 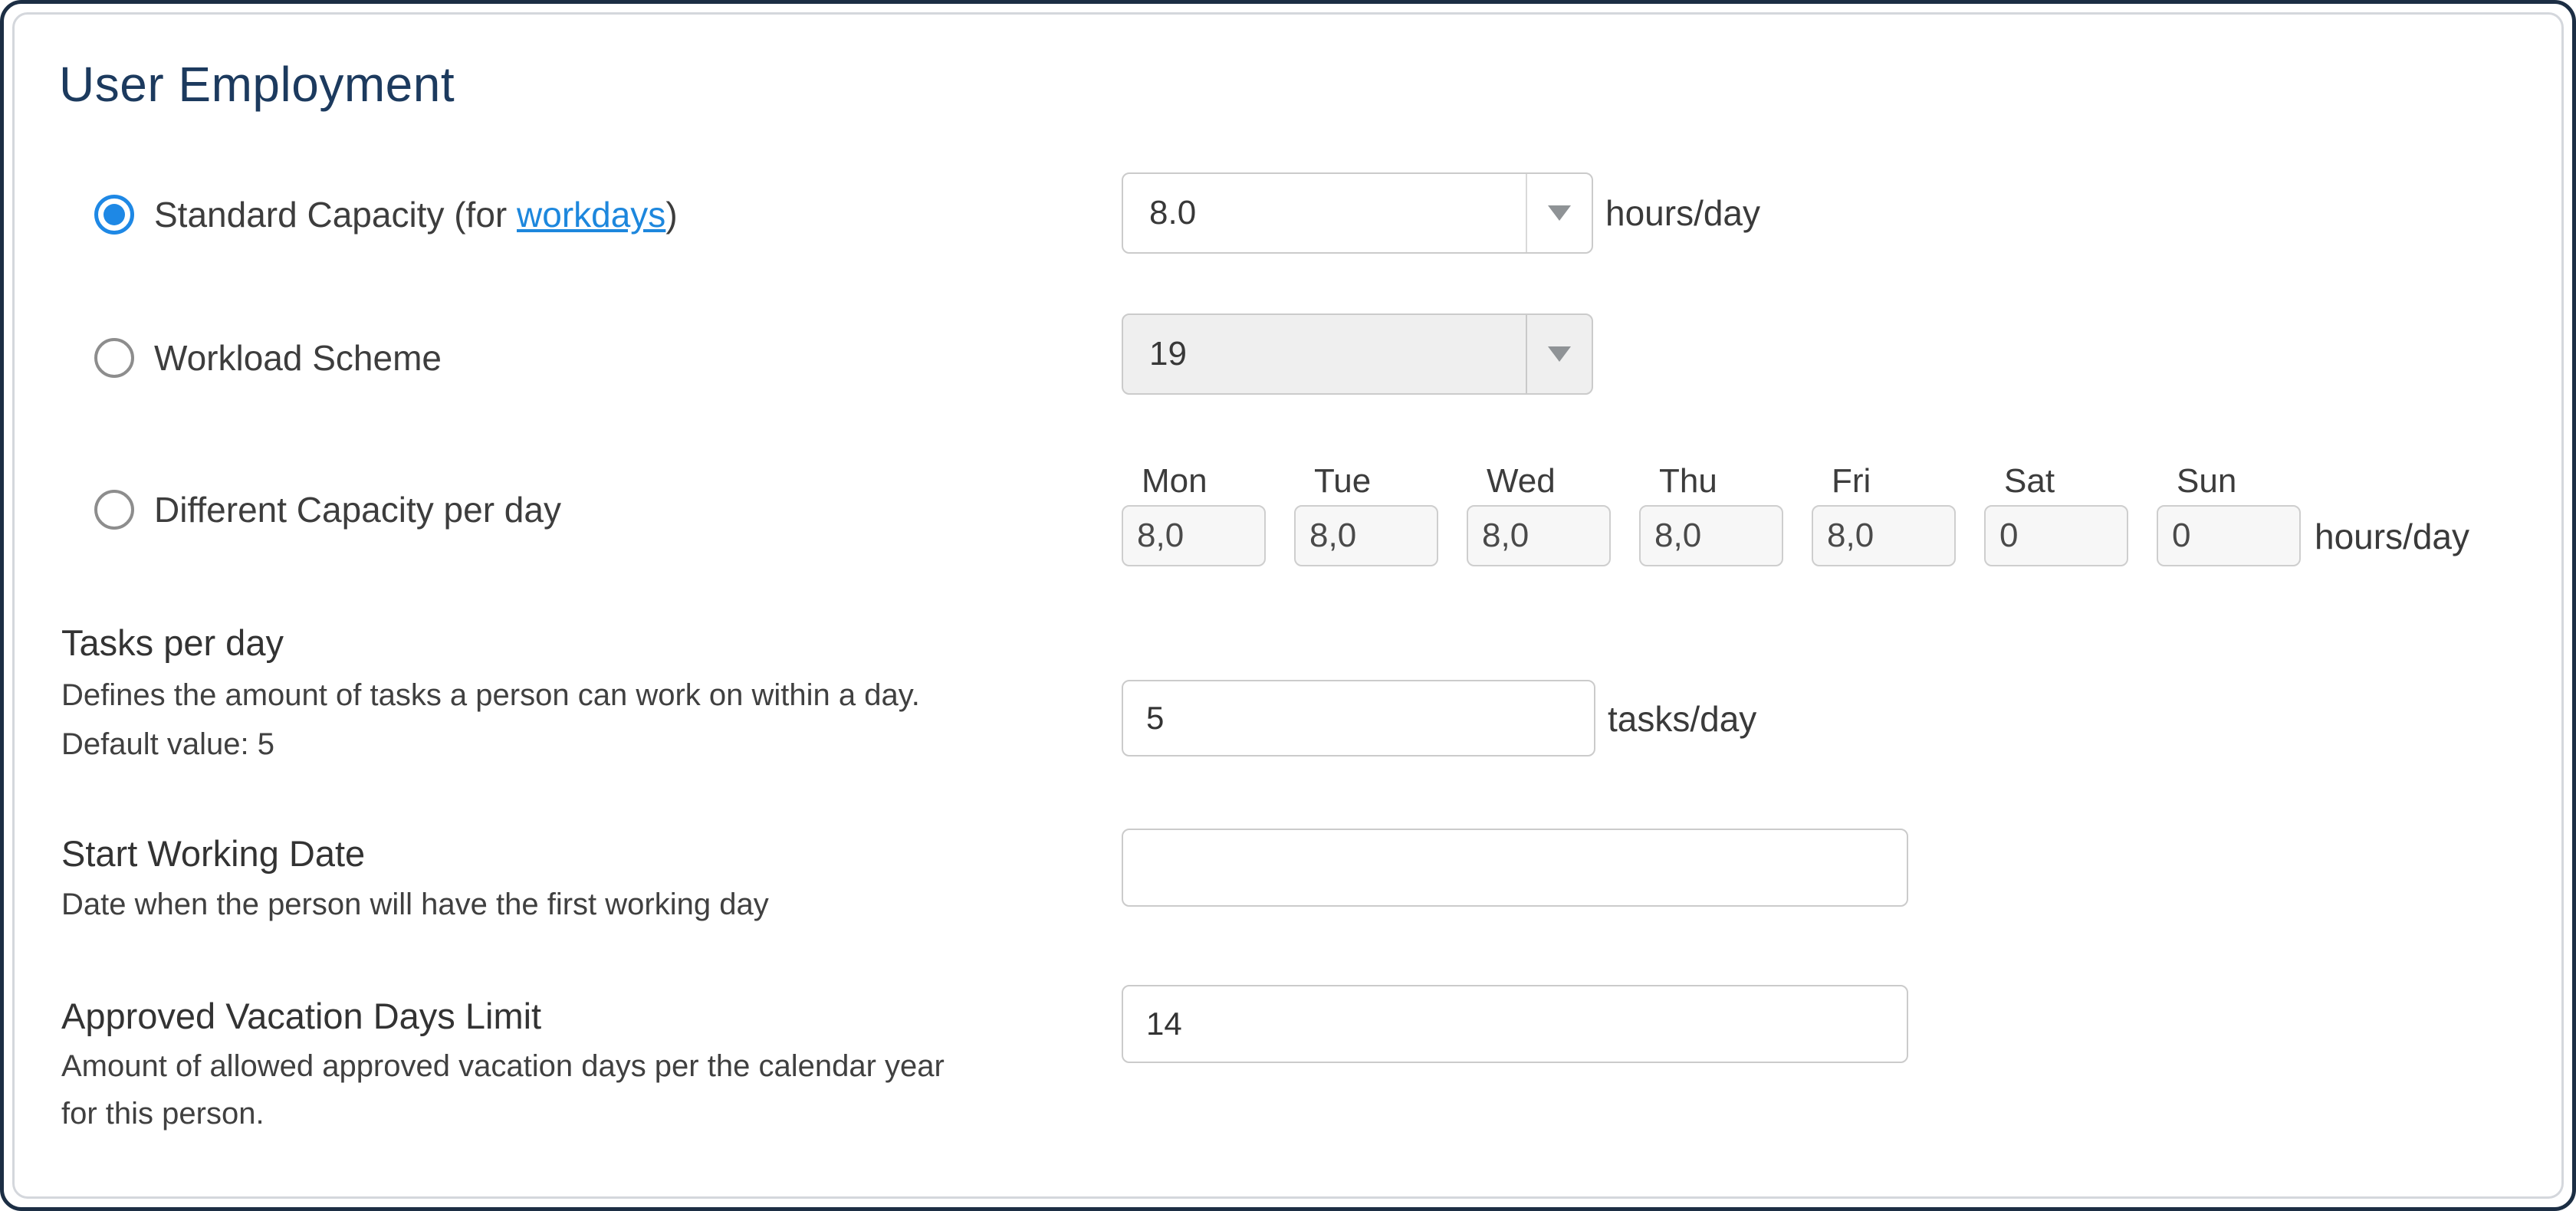 I want to click on tasks-per-day-description-line2: Default value: 5, so click(x=167, y=744).